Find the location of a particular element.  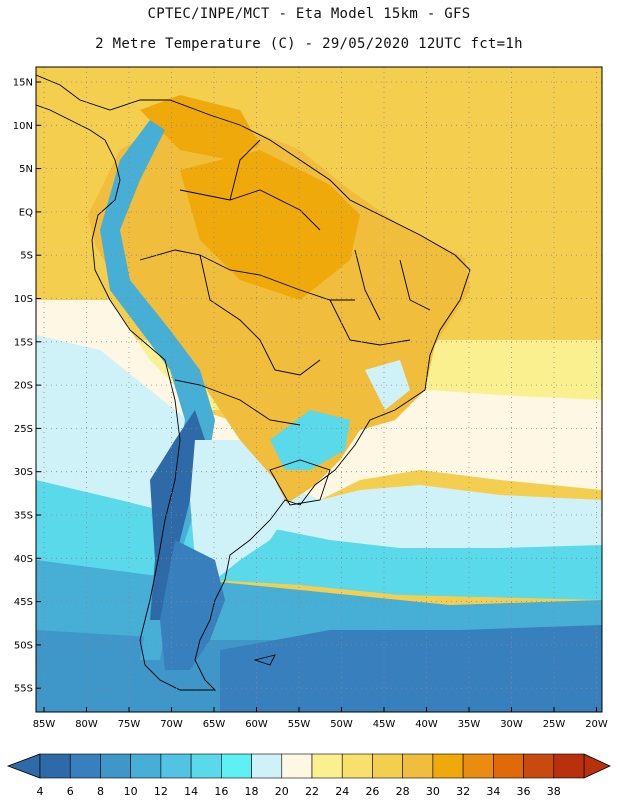

colorbar-label: 26 is located at coordinates (372, 791).